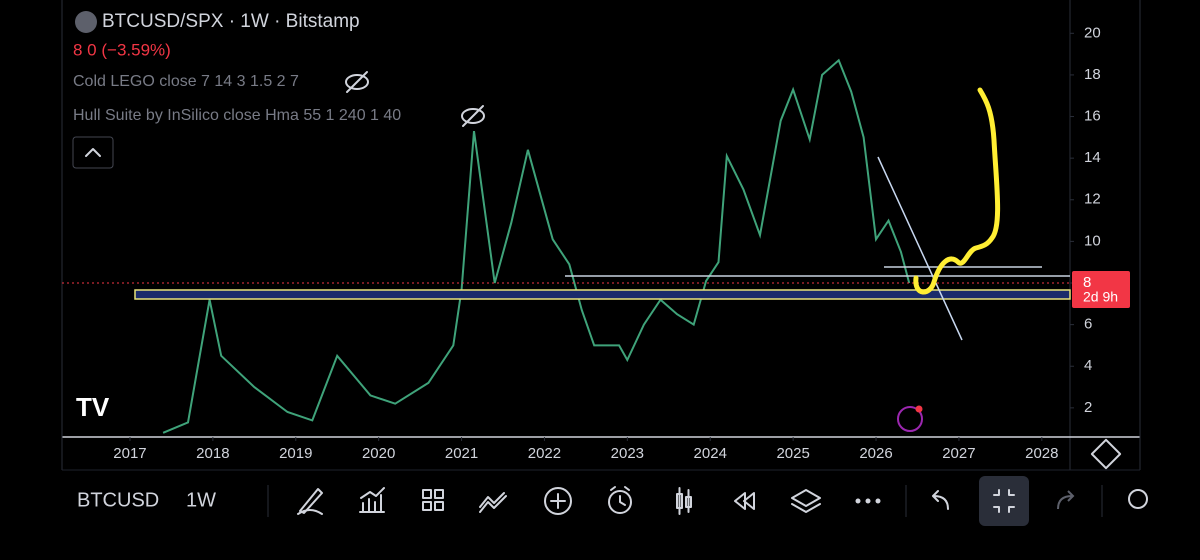  Describe the element at coordinates (620, 500) in the screenshot. I see `alert-tool` at that location.